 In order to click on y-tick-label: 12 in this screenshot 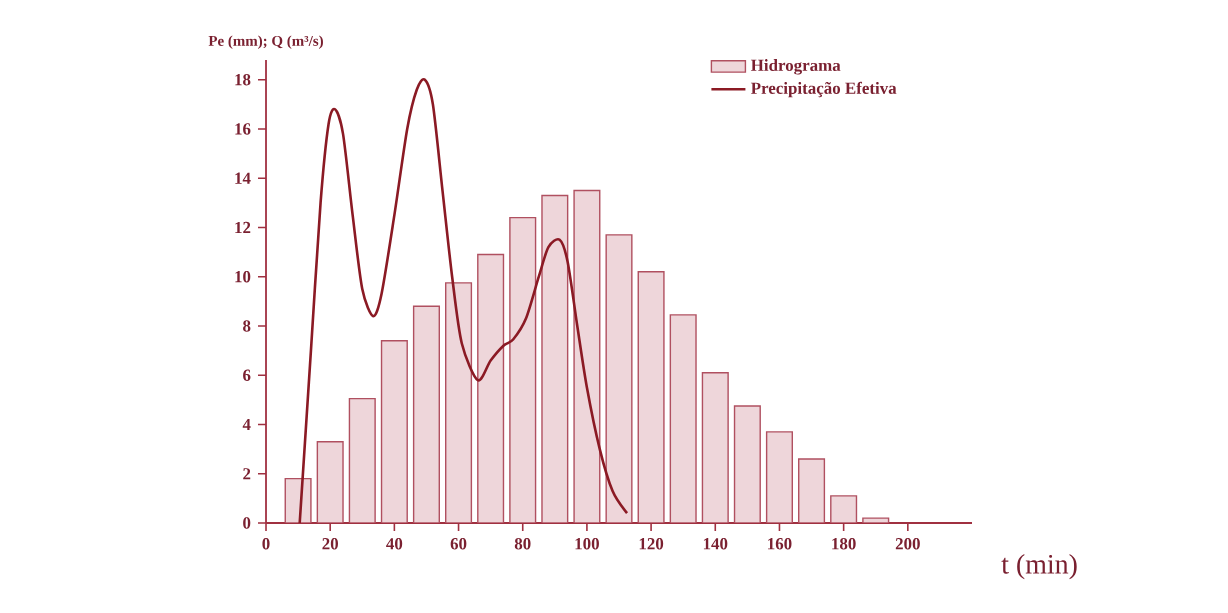, I will do `click(243, 227)`.